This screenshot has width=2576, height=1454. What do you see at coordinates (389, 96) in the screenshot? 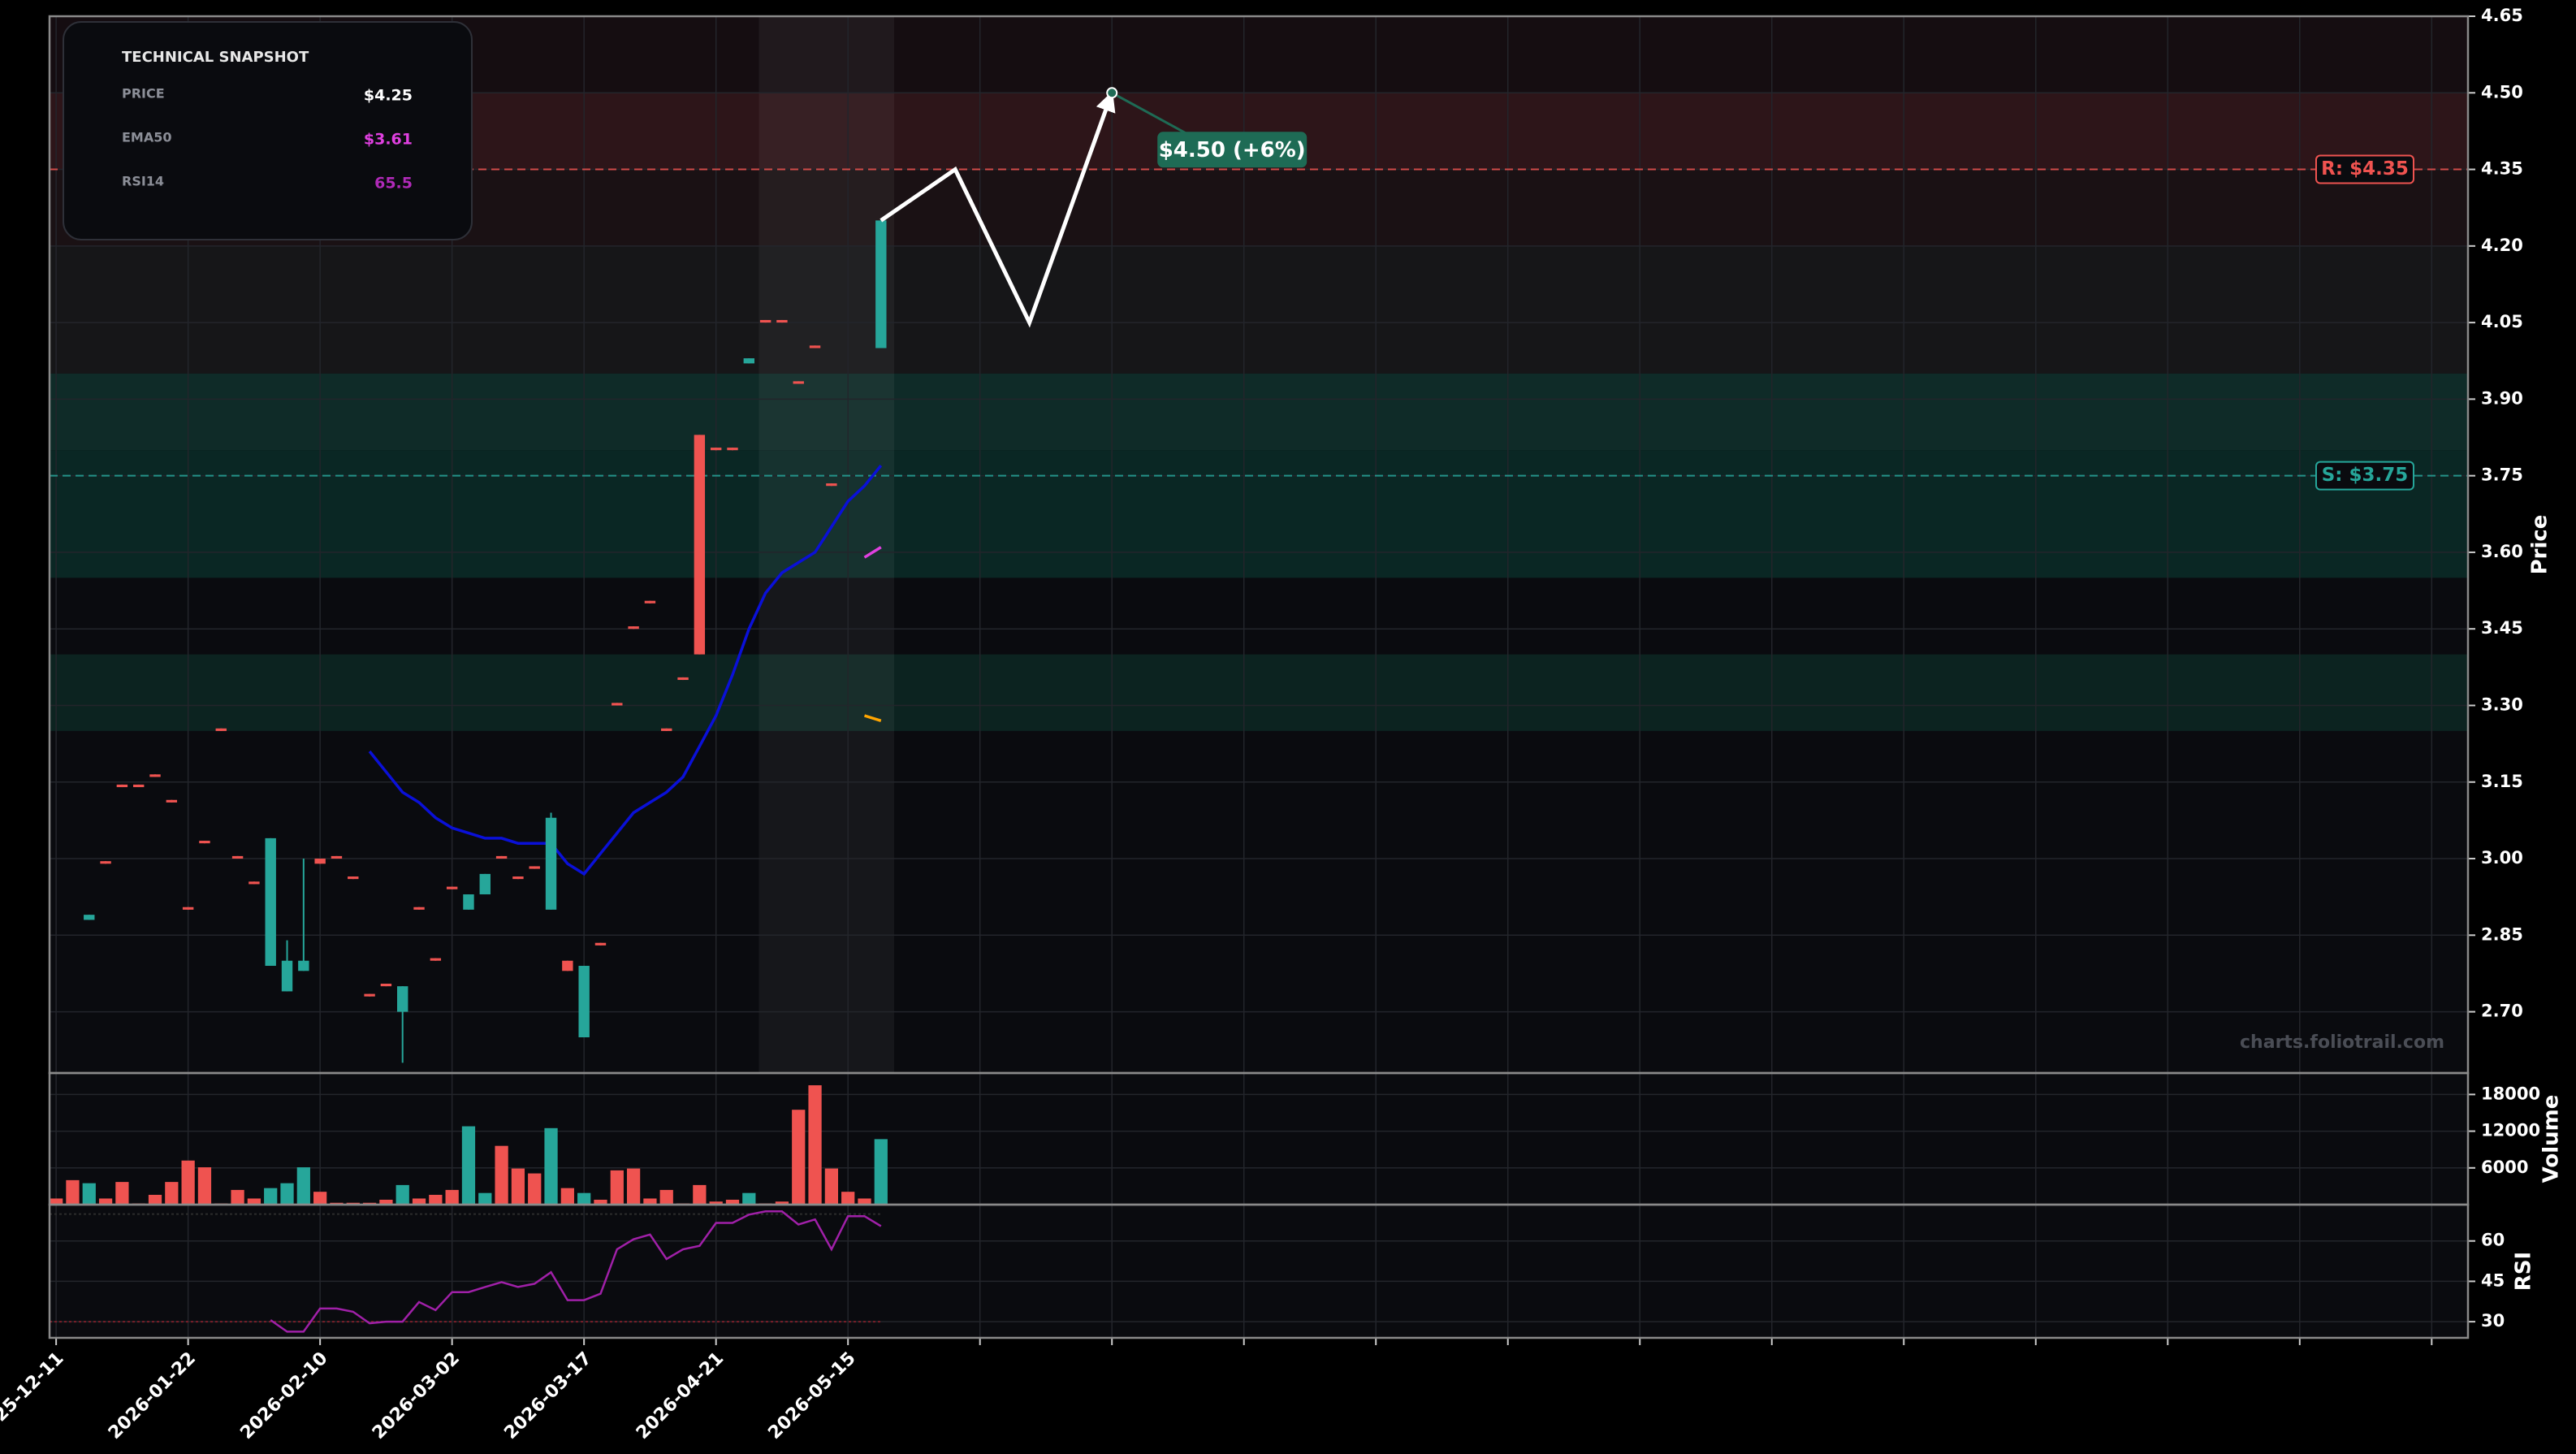
I see `snapshot-value: $4.25` at bounding box center [389, 96].